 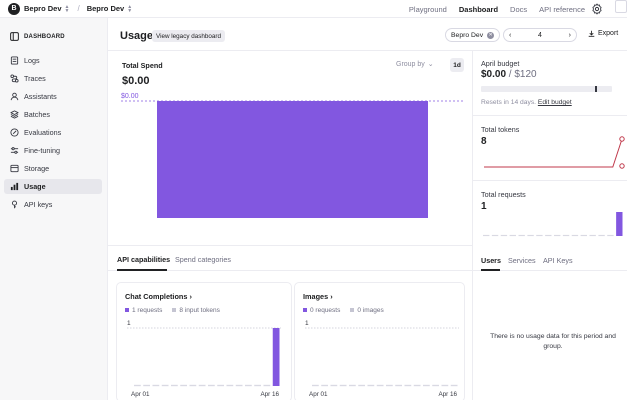 What do you see at coordinates (53, 96) in the screenshot?
I see `sidebar-item-assistants: Assistants` at bounding box center [53, 96].